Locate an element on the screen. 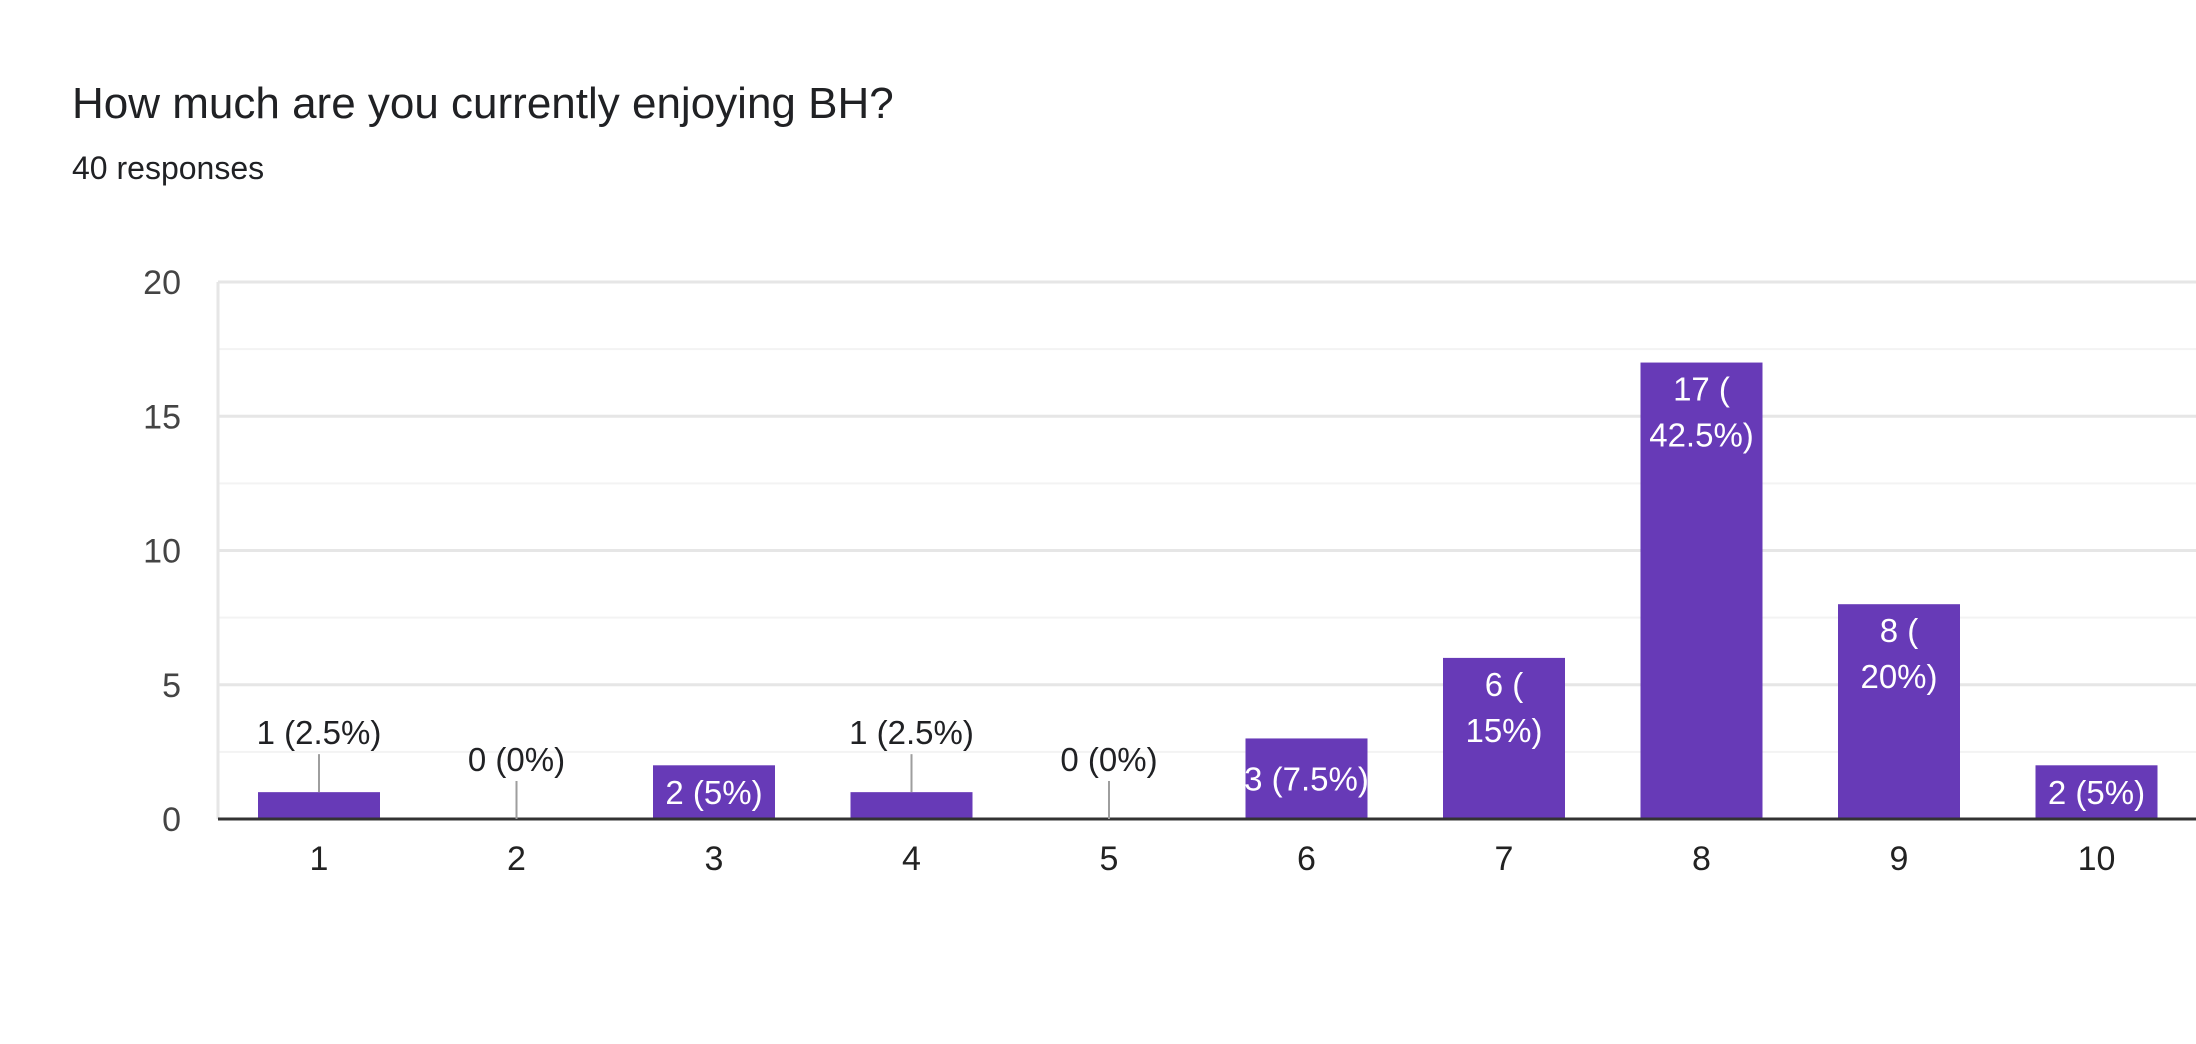 This screenshot has height=1044, width=2196. x-tick-label: 7 is located at coordinates (1504, 859).